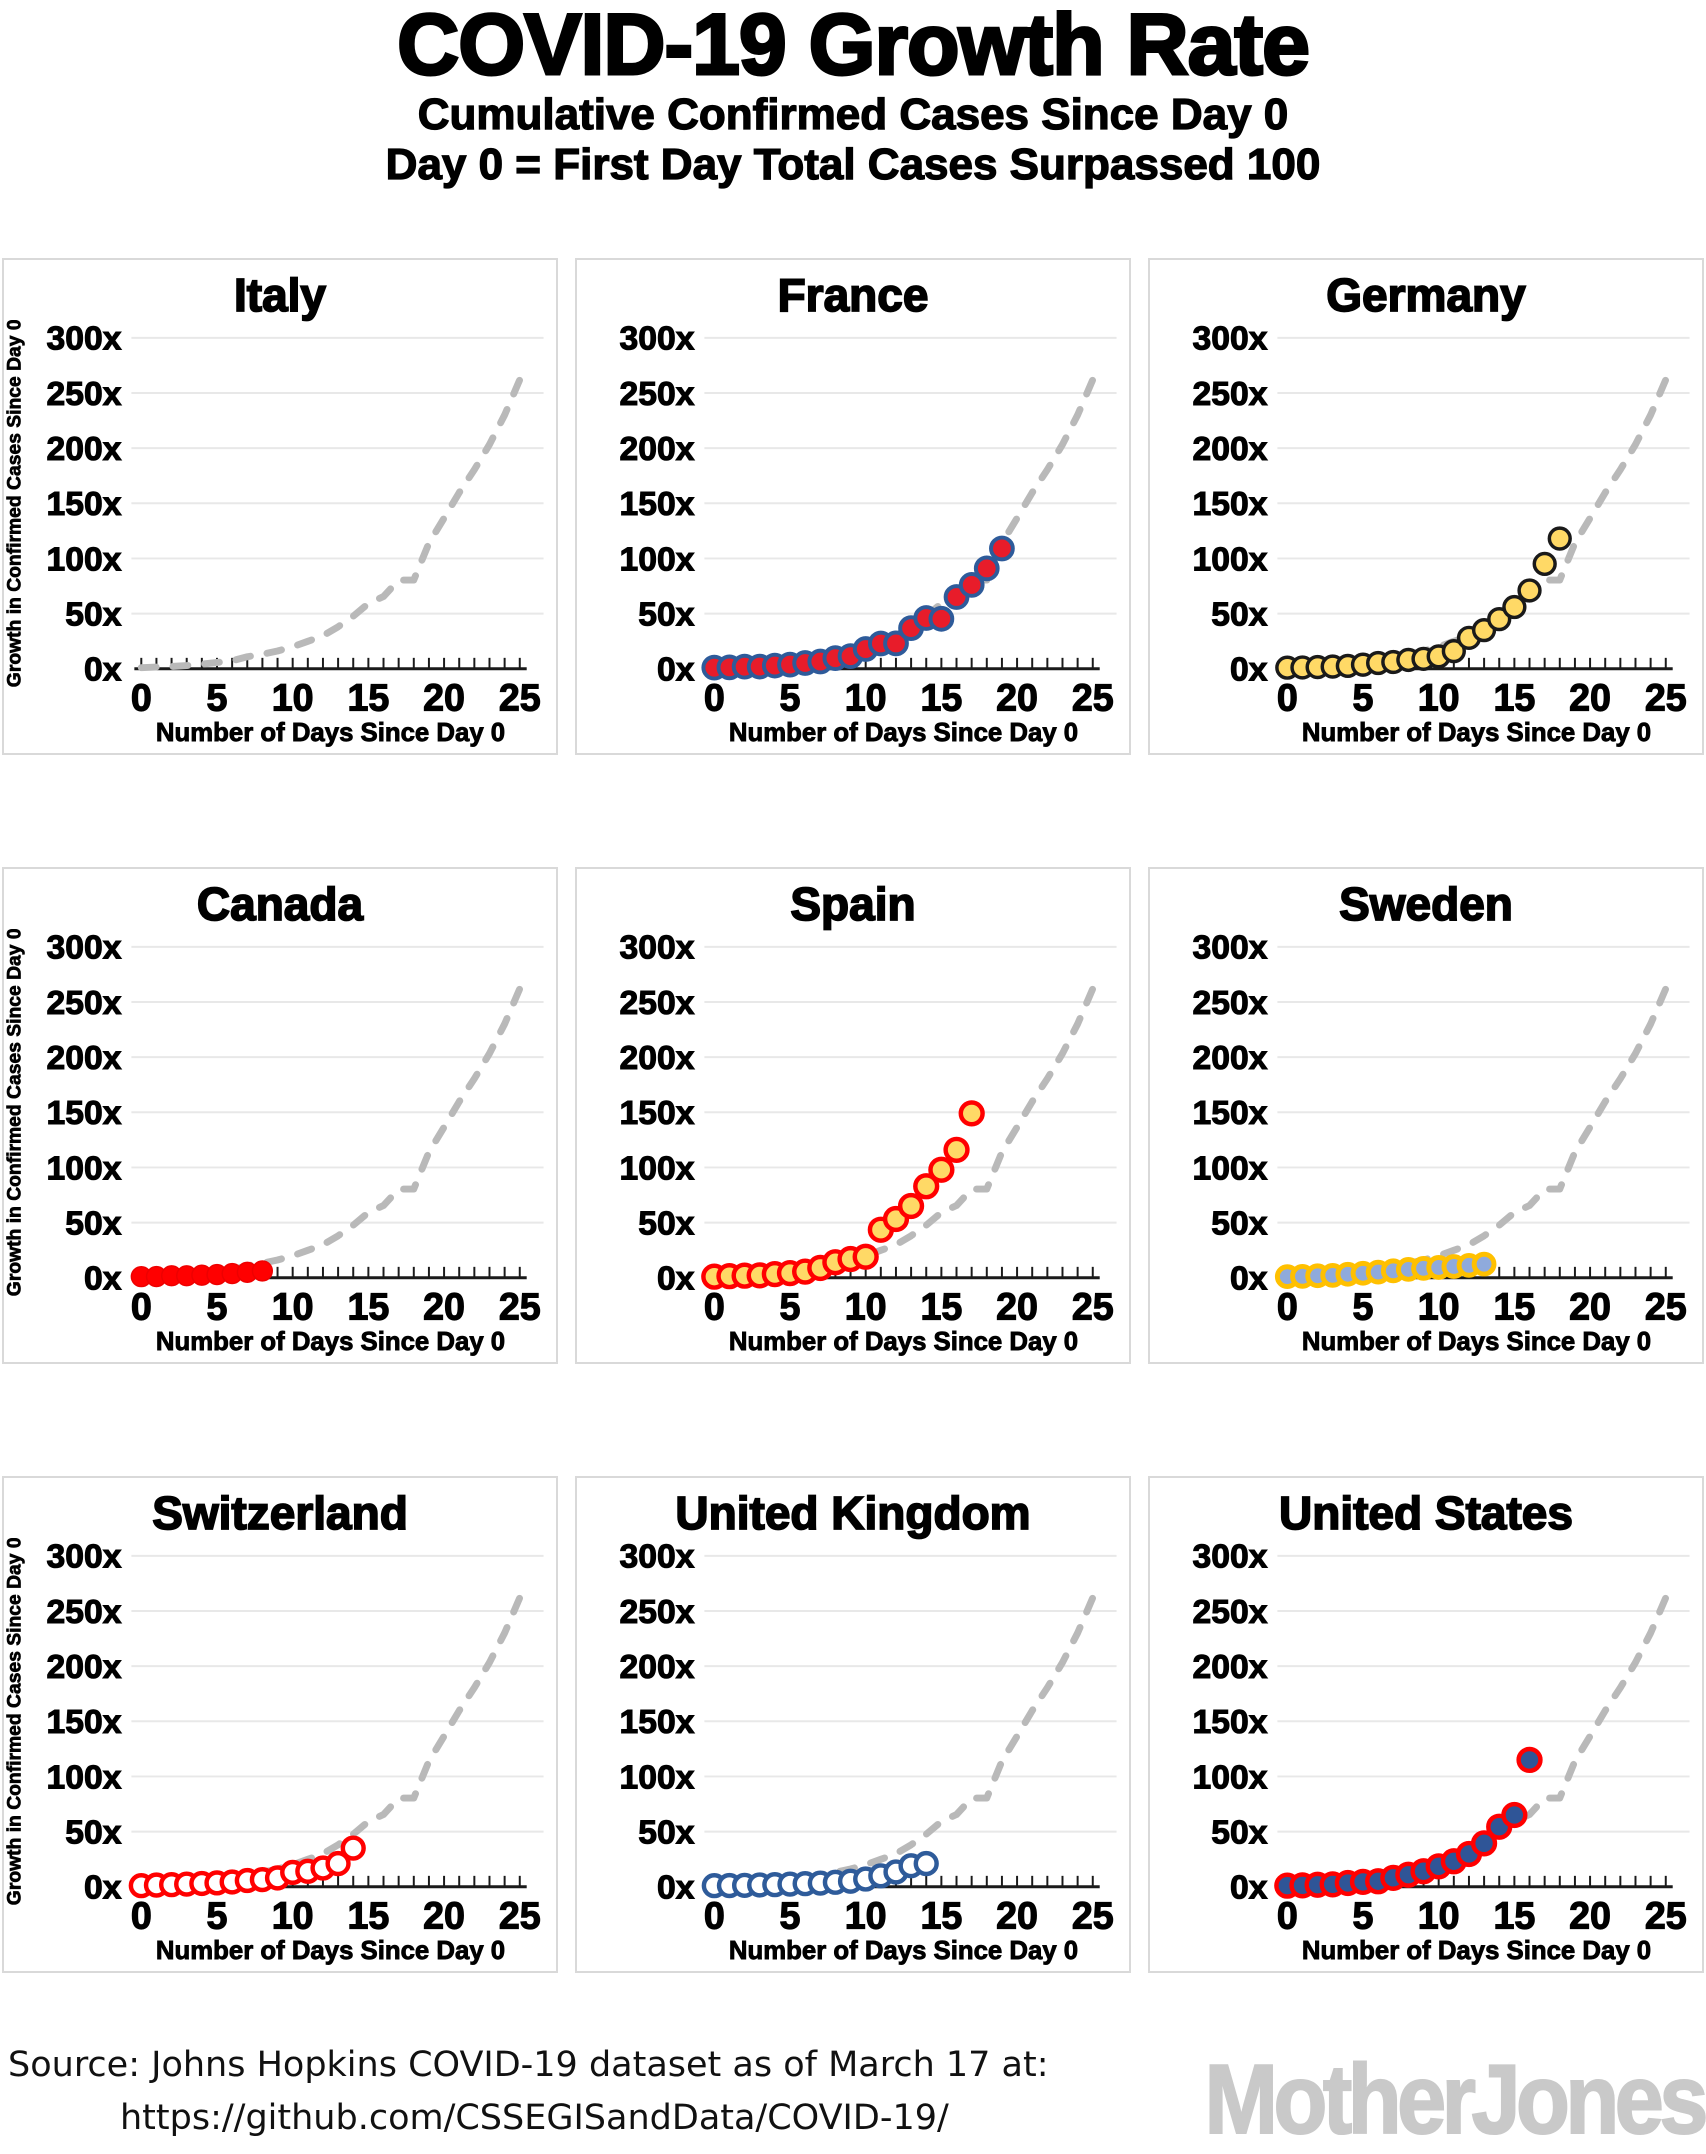 Image resolution: width=1706 pixels, height=2154 pixels. What do you see at coordinates (1426, 904) in the screenshot?
I see `country-title-sweden: Sweden` at bounding box center [1426, 904].